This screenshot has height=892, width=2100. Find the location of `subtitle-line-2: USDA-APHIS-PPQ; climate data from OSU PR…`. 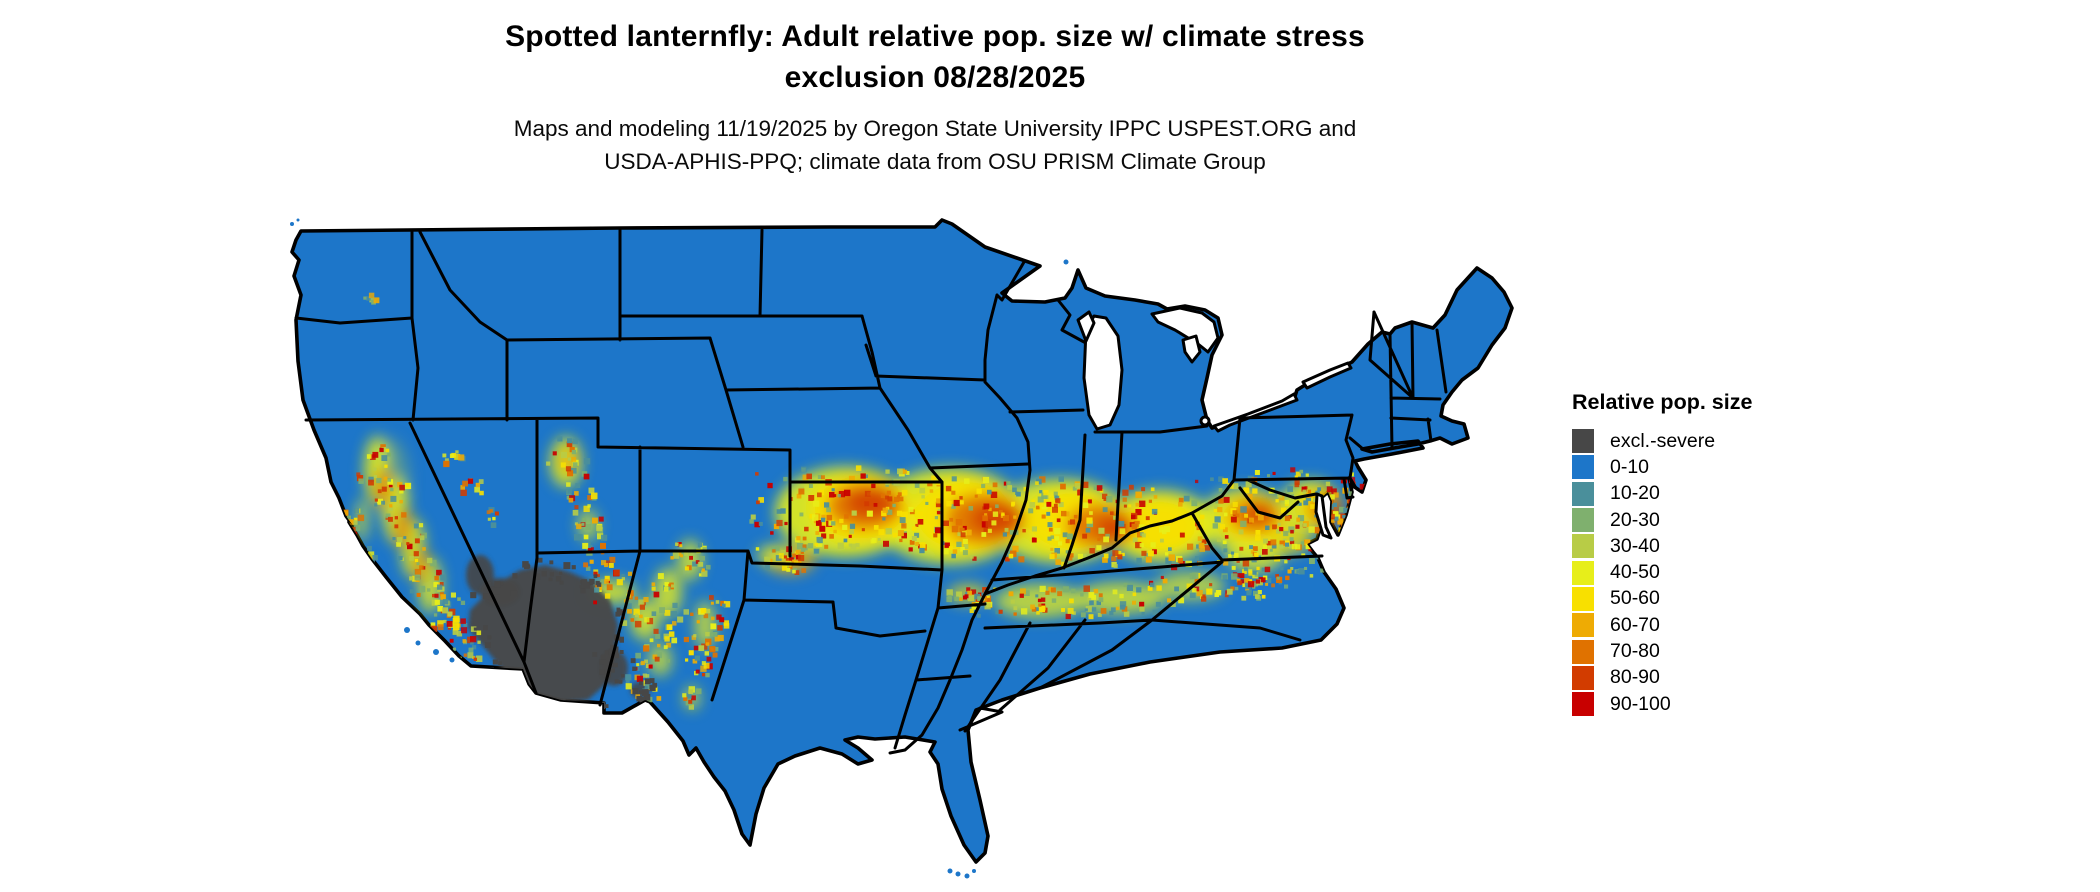

subtitle-line-2: USDA-APHIS-PPQ; climate data from OSU PR… is located at coordinates (935, 161).